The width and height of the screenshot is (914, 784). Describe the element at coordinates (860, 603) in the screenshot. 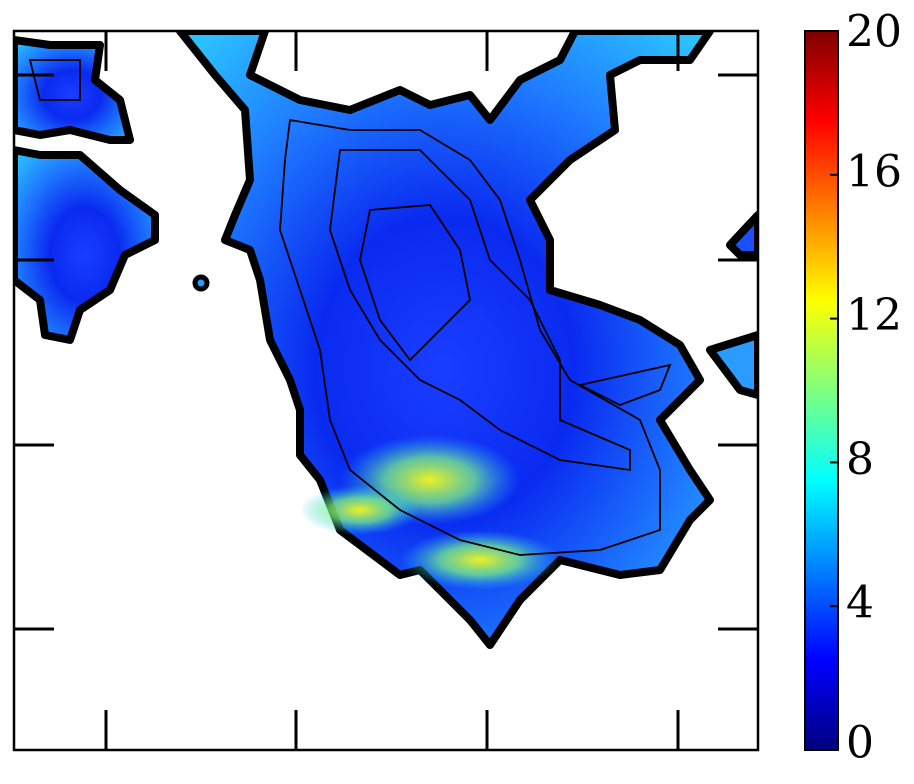

I see `colorbar-tick-label: 4` at that location.